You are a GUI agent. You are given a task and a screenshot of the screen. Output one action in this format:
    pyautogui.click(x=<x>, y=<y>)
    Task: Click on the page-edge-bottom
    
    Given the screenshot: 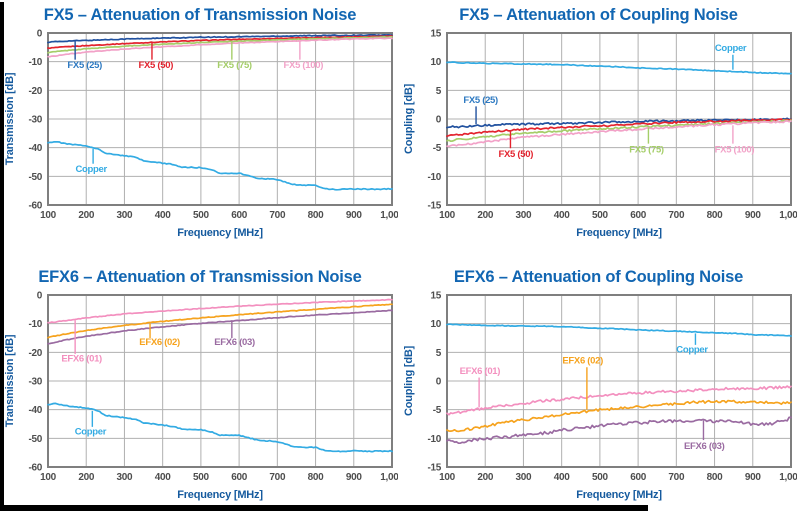 What is the action you would take?
    pyautogui.click(x=324, y=508)
    